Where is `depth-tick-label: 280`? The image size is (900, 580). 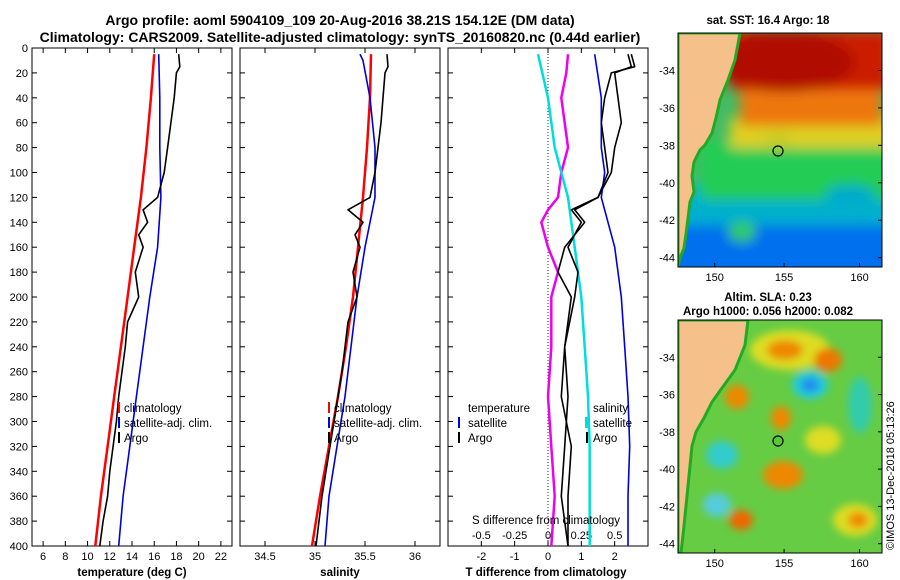 depth-tick-label: 280 is located at coordinates (19, 398).